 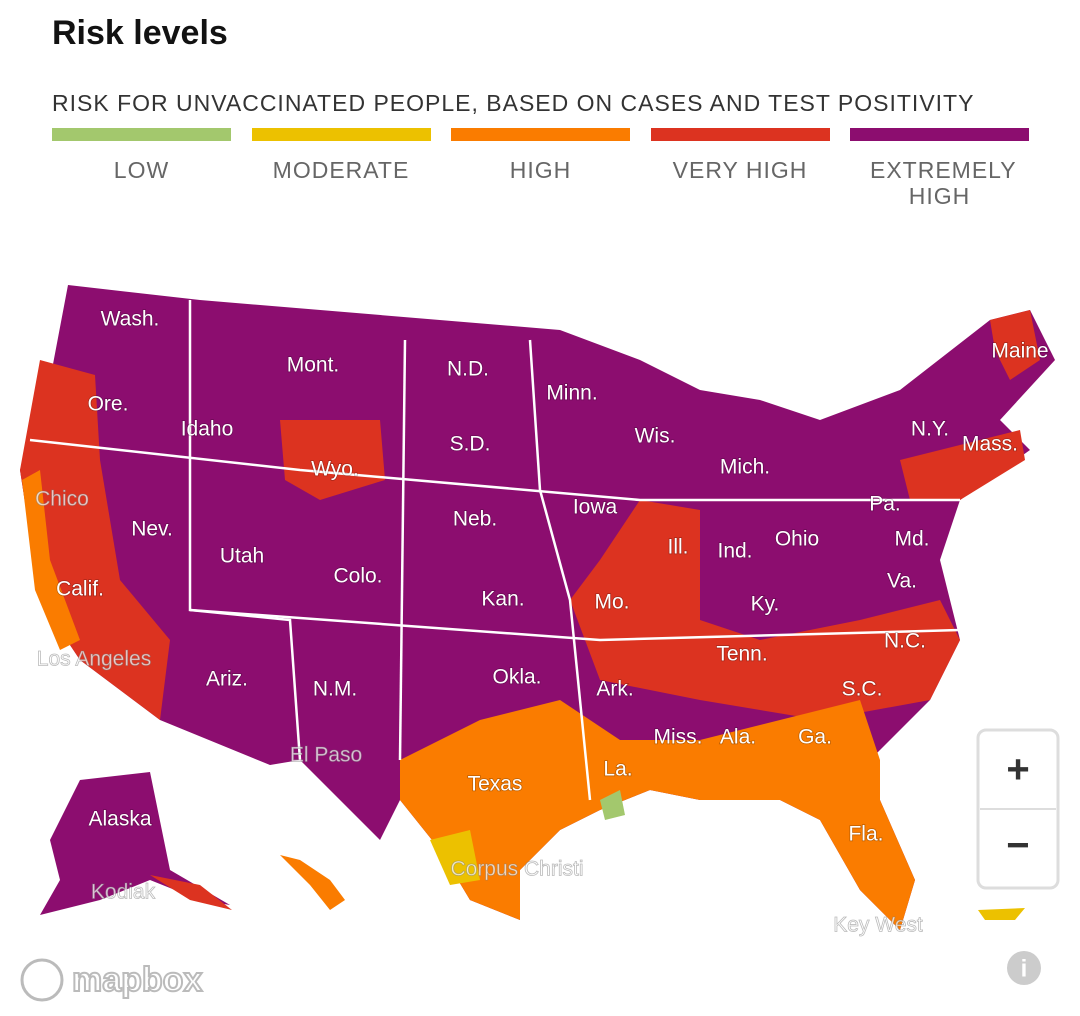 What do you see at coordinates (1017, 846) in the screenshot?
I see `zoom-out: −` at bounding box center [1017, 846].